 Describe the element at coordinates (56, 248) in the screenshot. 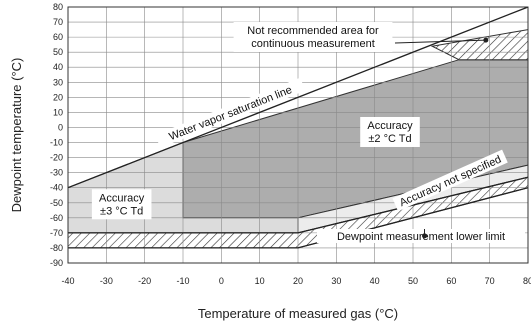

I see `y-tick-label: -80` at that location.